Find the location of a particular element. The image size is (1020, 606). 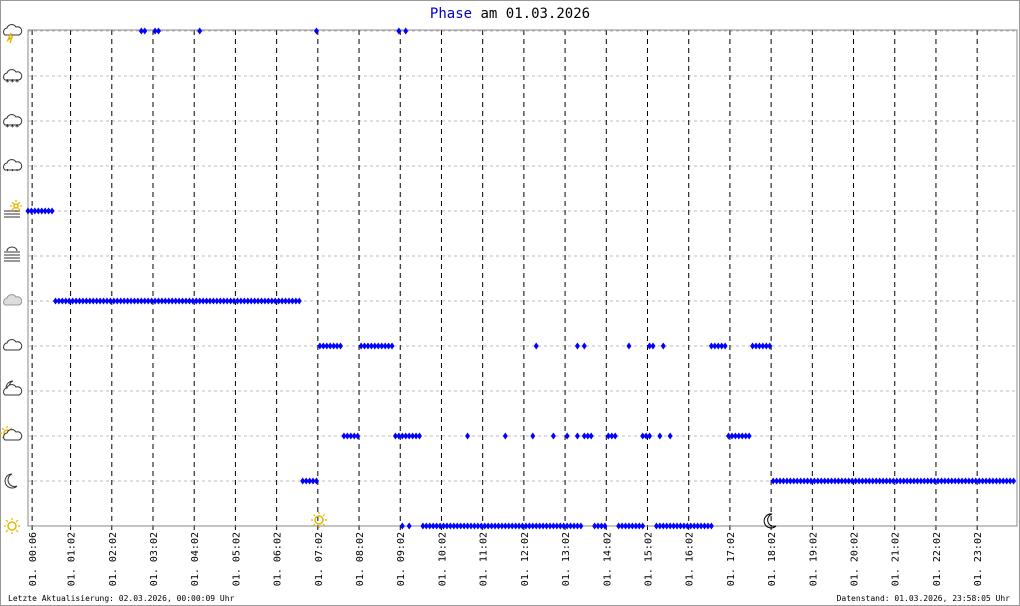

x-tick-label: 01. 10:02 is located at coordinates (442, 559).